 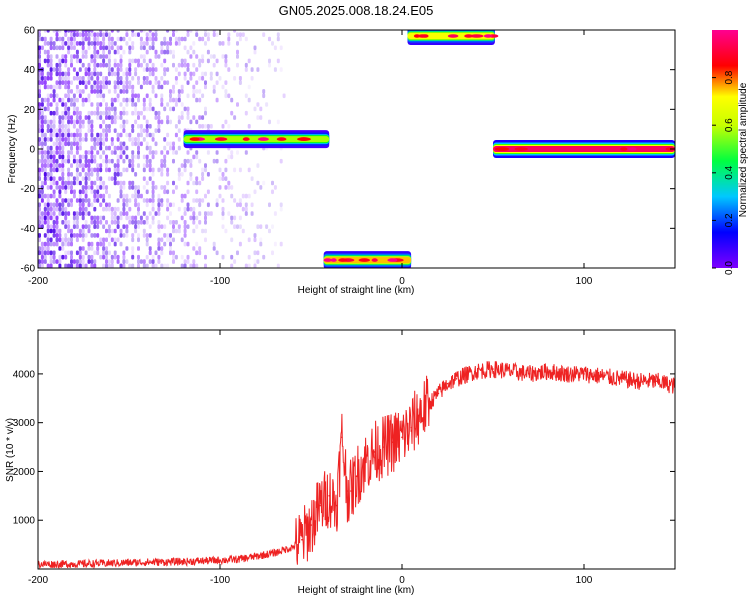 I want to click on spectrogram-xlabel: Height of straight line (km), so click(x=356, y=290).